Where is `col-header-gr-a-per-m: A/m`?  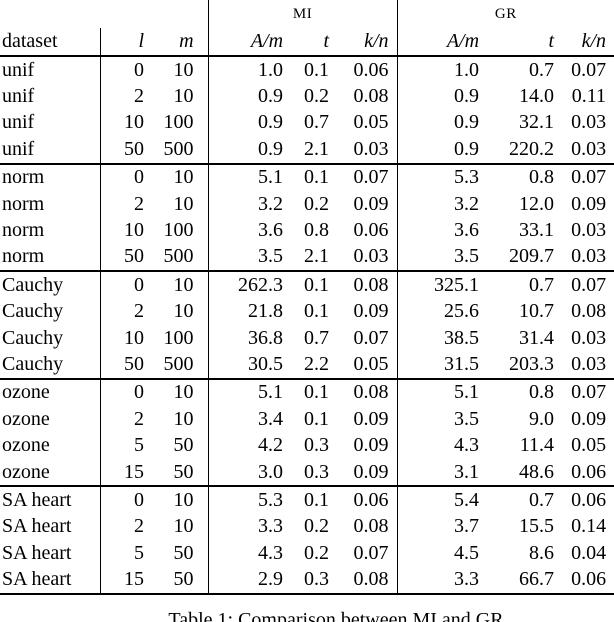
col-header-gr-a-per-m: A/m is located at coordinates (439, 42).